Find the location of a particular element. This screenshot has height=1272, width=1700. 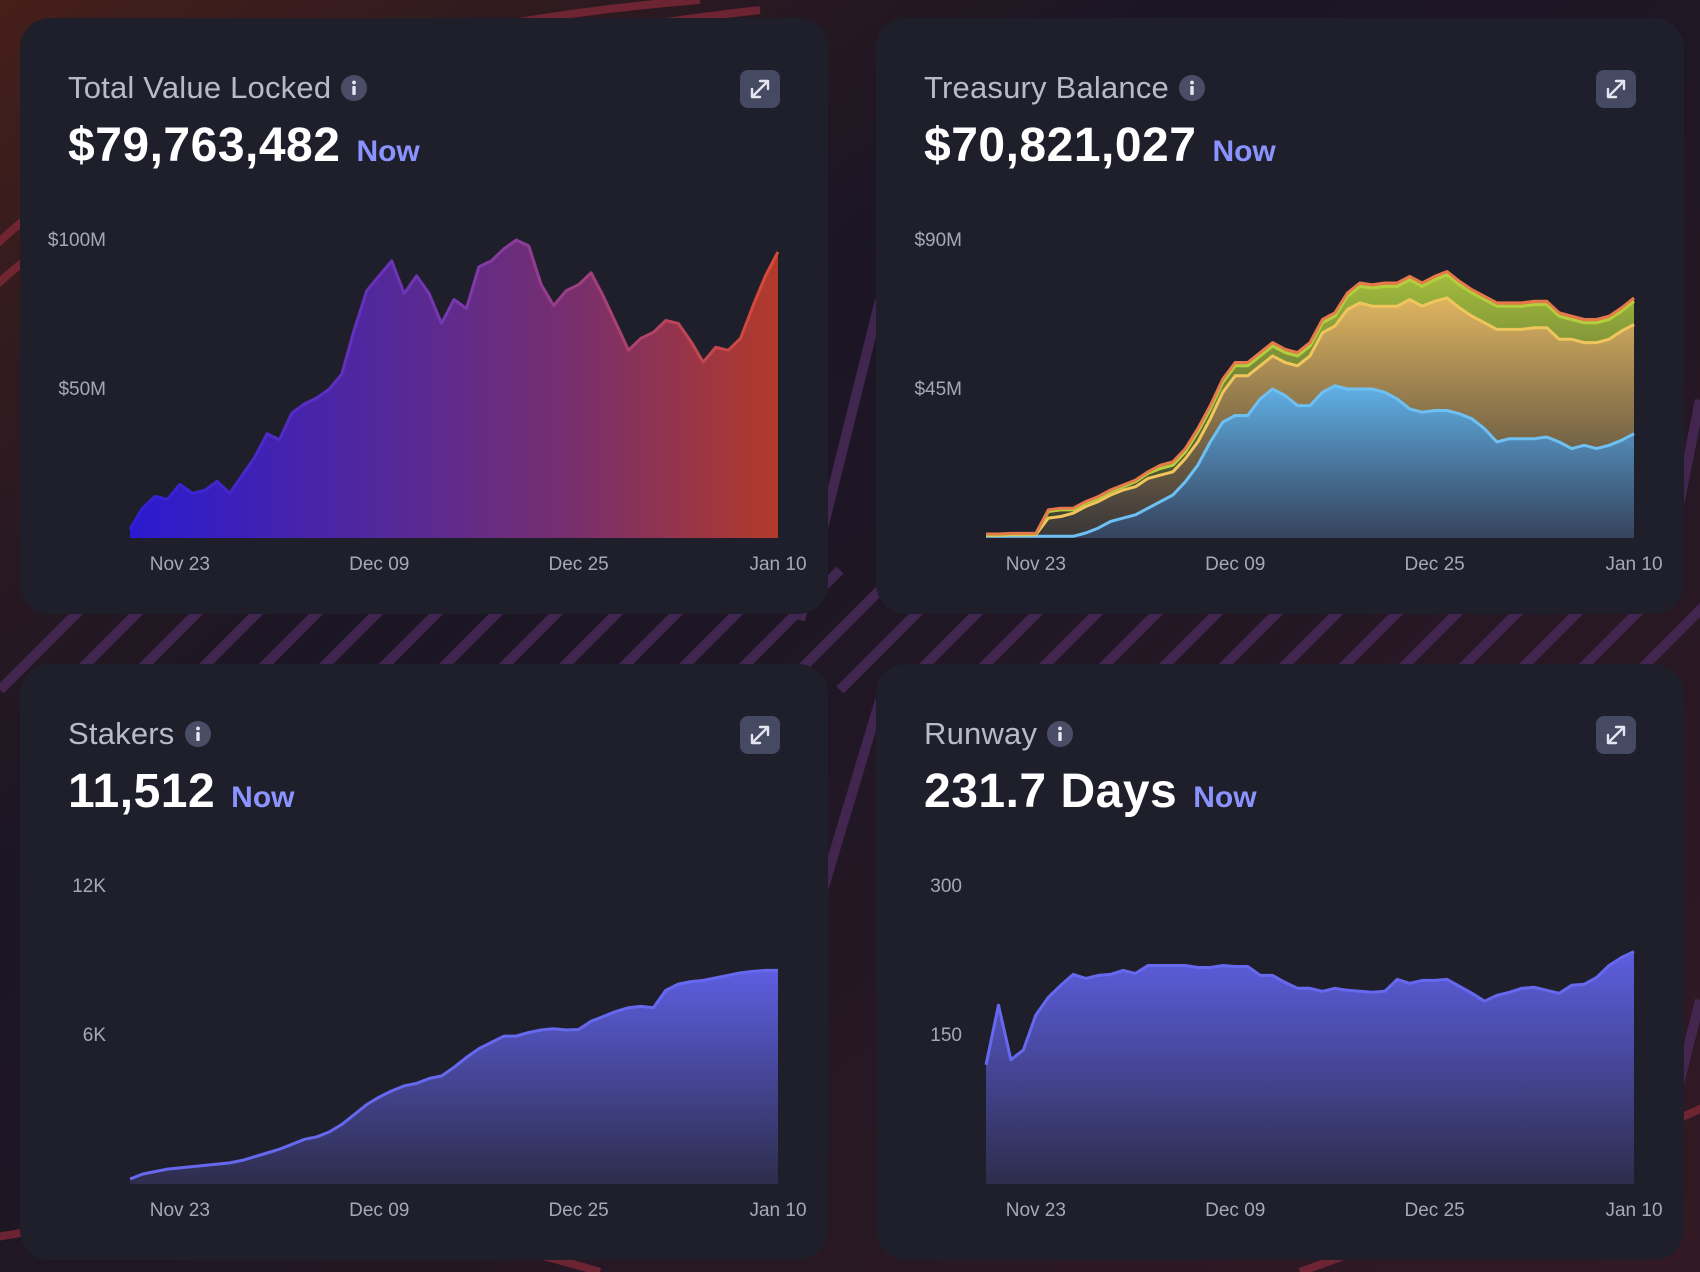

y-tick-label: 150 is located at coordinates (946, 1035).